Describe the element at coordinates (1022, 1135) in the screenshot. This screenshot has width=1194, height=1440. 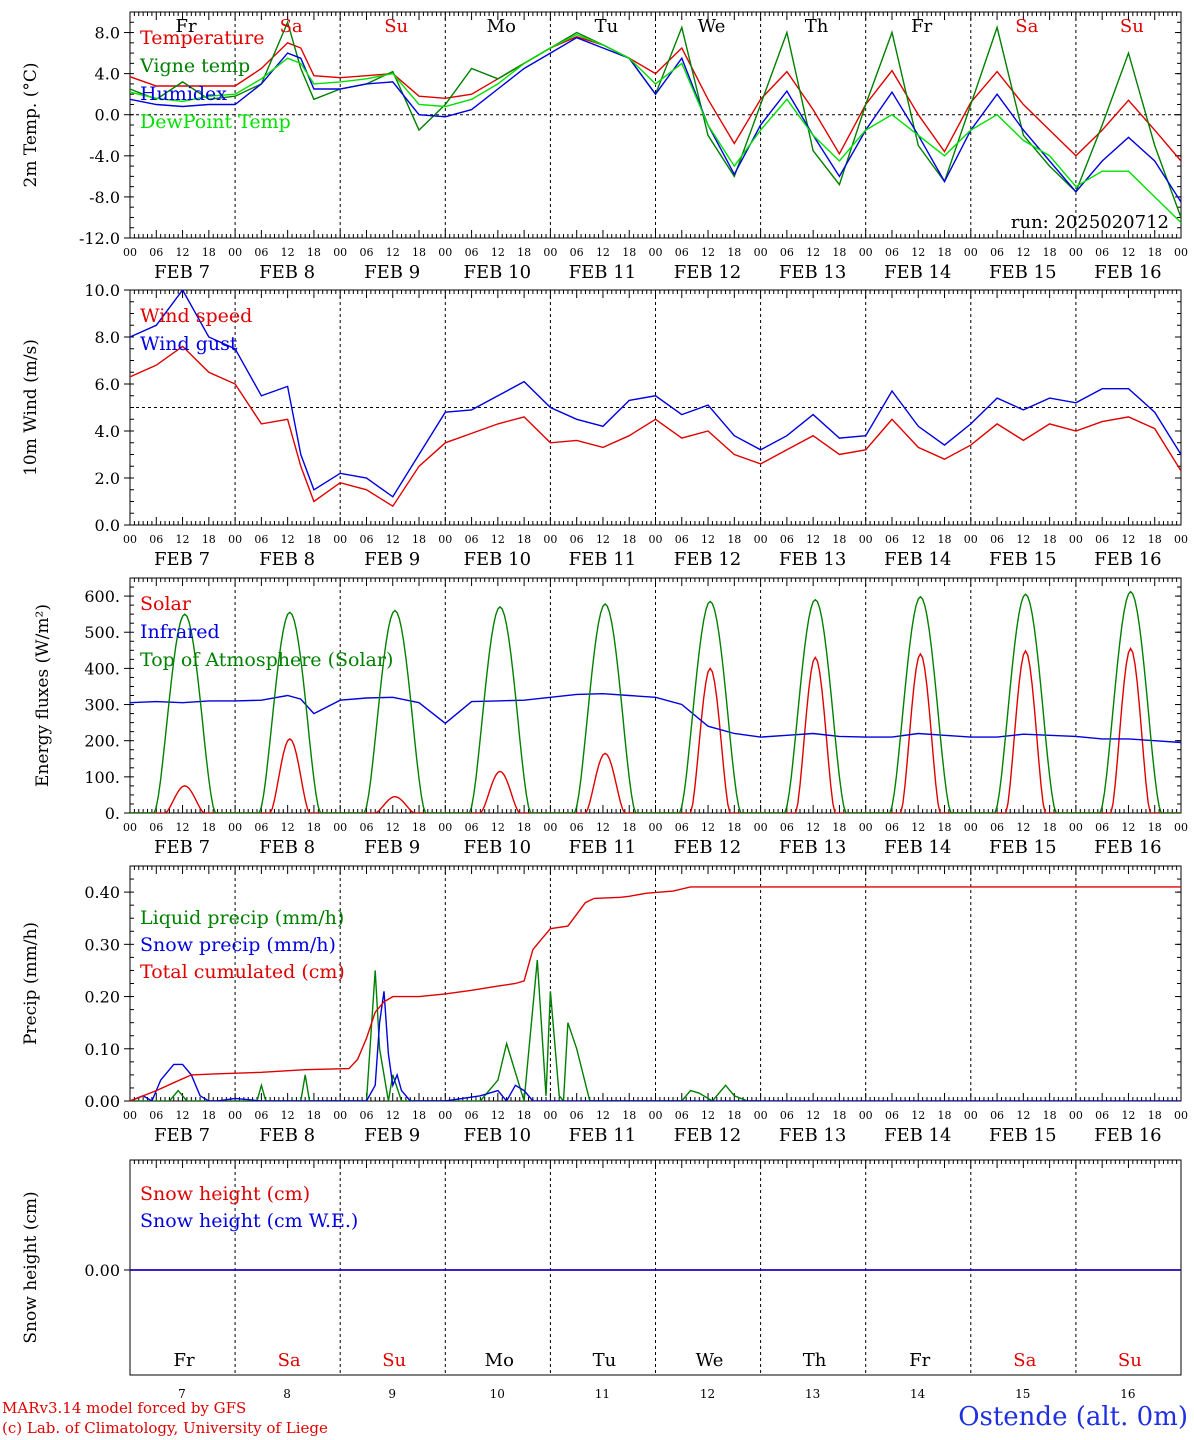
I see `date-label: FEB 15` at that location.